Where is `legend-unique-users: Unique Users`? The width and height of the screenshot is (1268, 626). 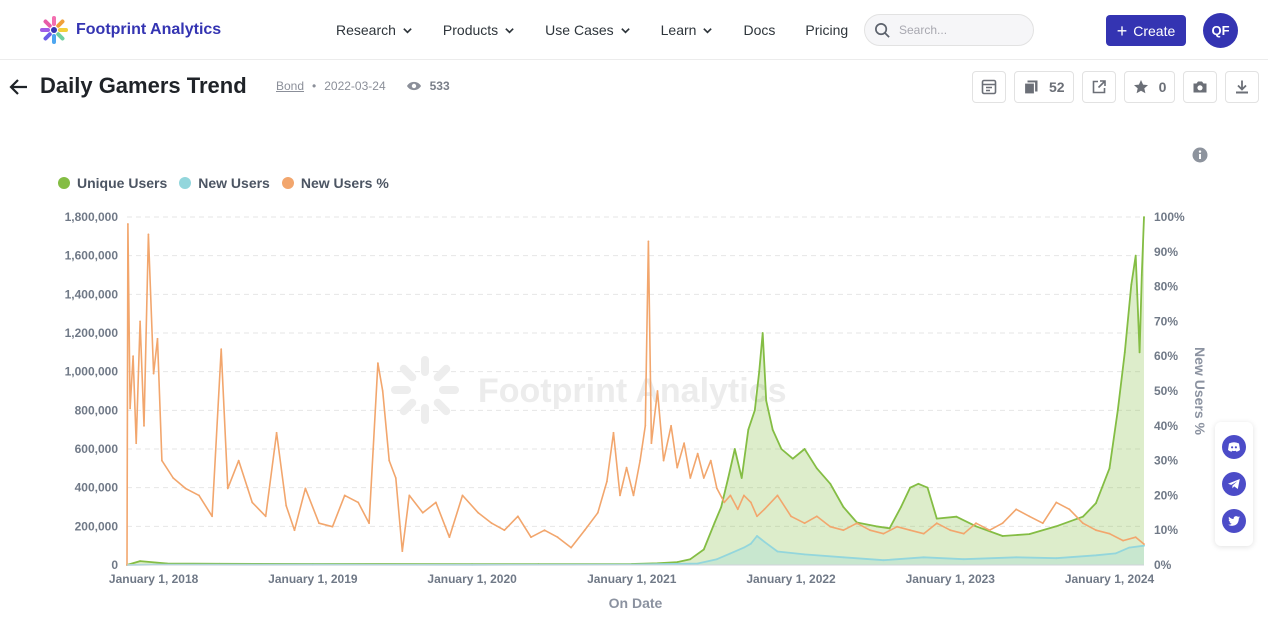 legend-unique-users: Unique Users is located at coordinates (112, 183).